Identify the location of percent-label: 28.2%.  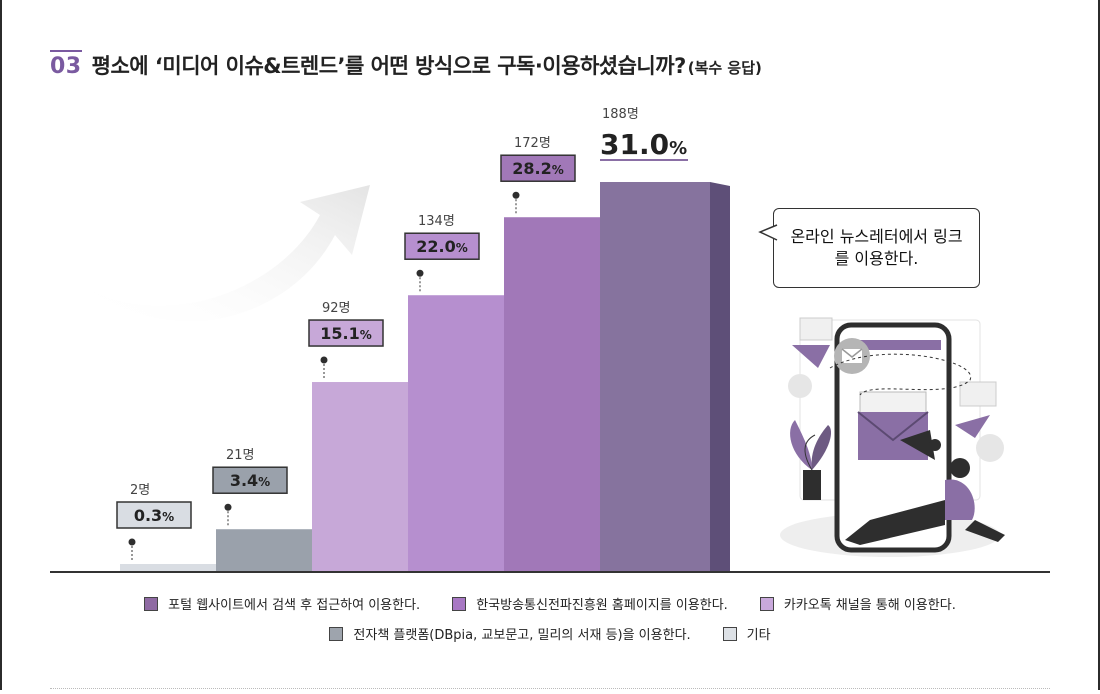
(538, 168).